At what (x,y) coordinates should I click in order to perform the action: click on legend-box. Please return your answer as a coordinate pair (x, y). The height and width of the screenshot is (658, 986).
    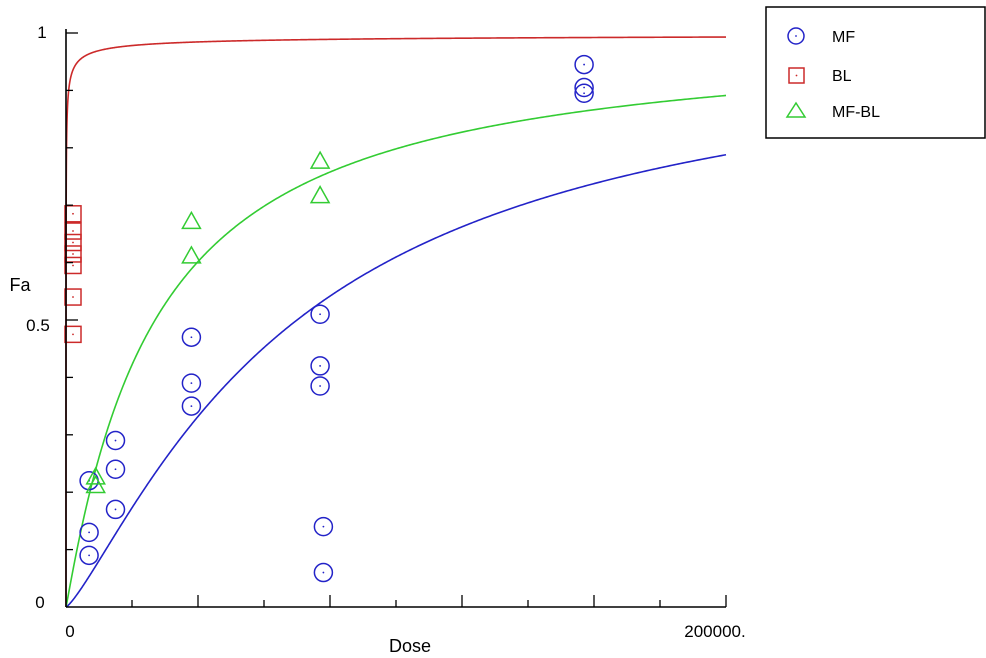
    Looking at the image, I should click on (875, 72).